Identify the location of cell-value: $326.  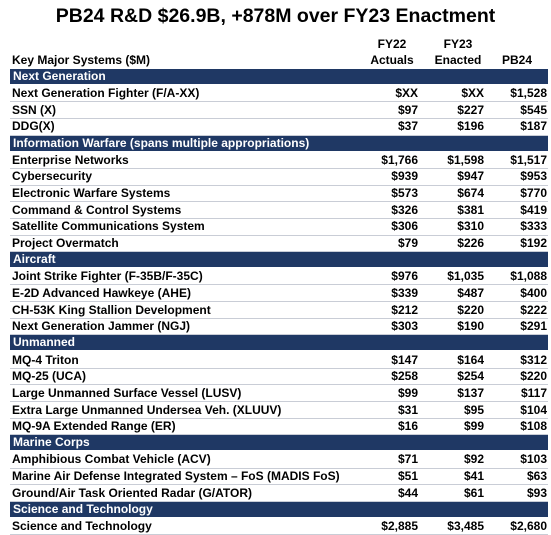
(404, 209).